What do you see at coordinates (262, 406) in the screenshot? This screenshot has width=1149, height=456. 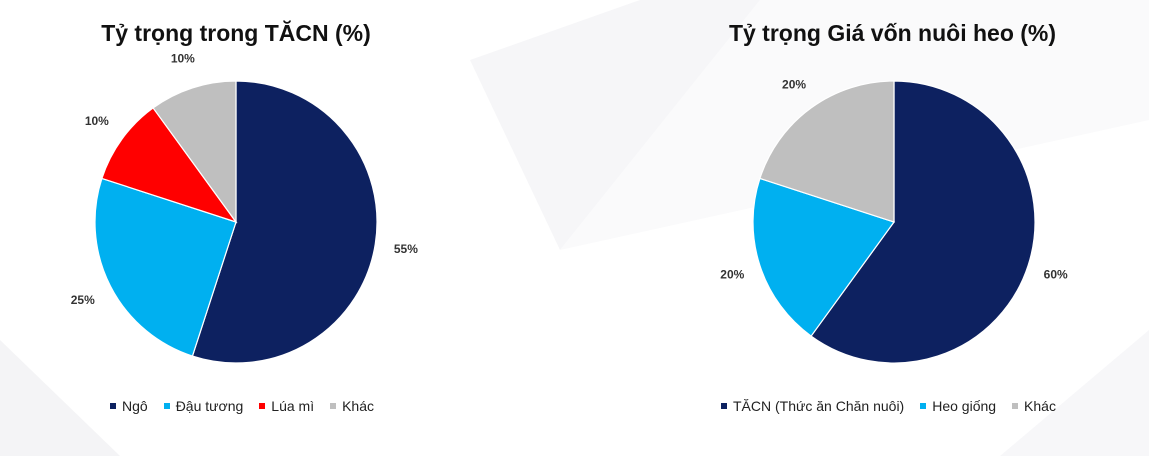 I see `legend-swatch-lua-mi` at bounding box center [262, 406].